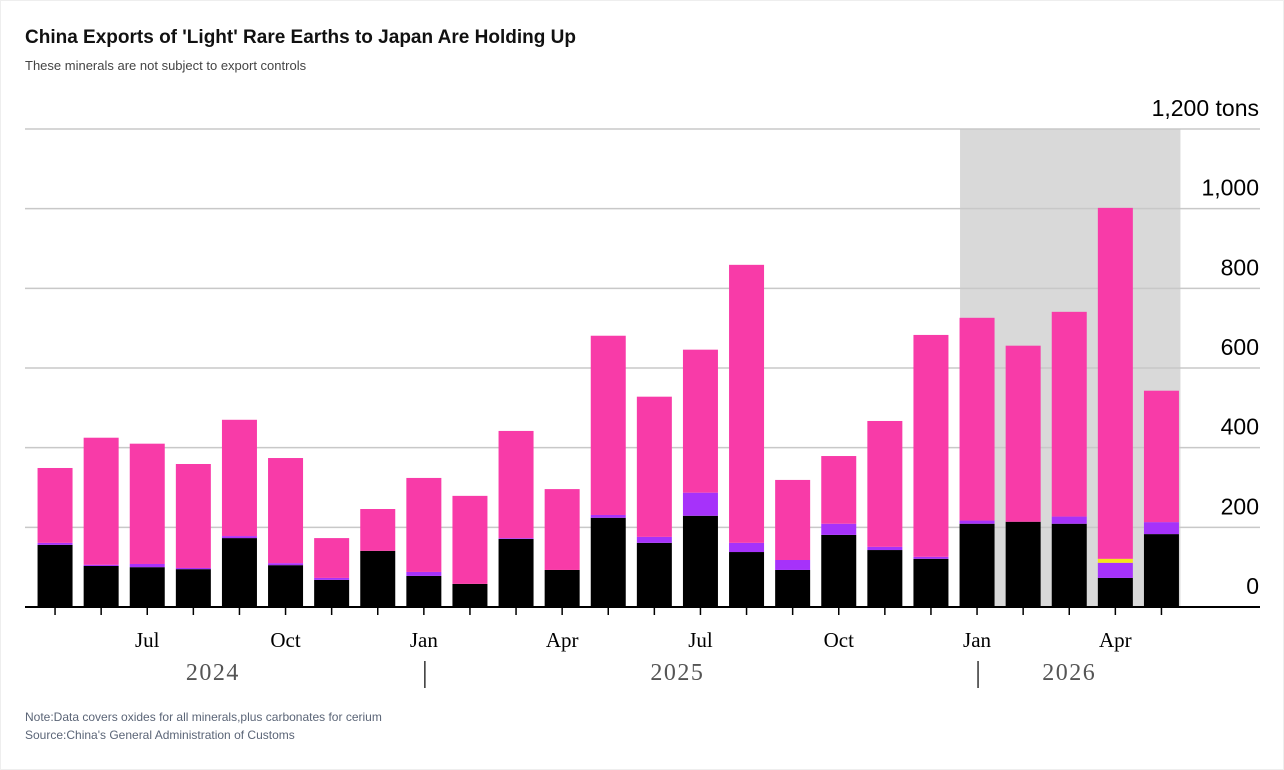 The width and height of the screenshot is (1284, 770). I want to click on y-tick-label: 1,000, so click(1230, 188).